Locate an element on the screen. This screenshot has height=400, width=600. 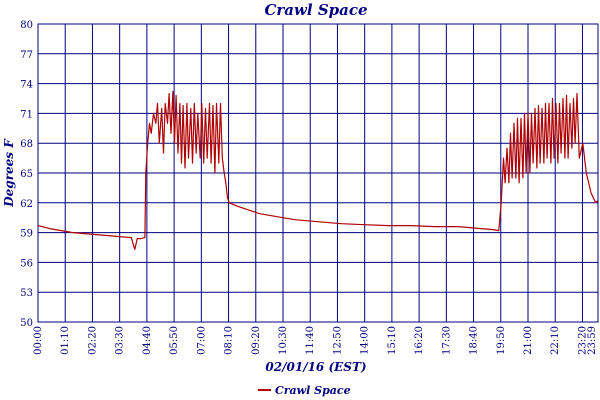
y-tick-label: 80 is located at coordinates (26, 25).